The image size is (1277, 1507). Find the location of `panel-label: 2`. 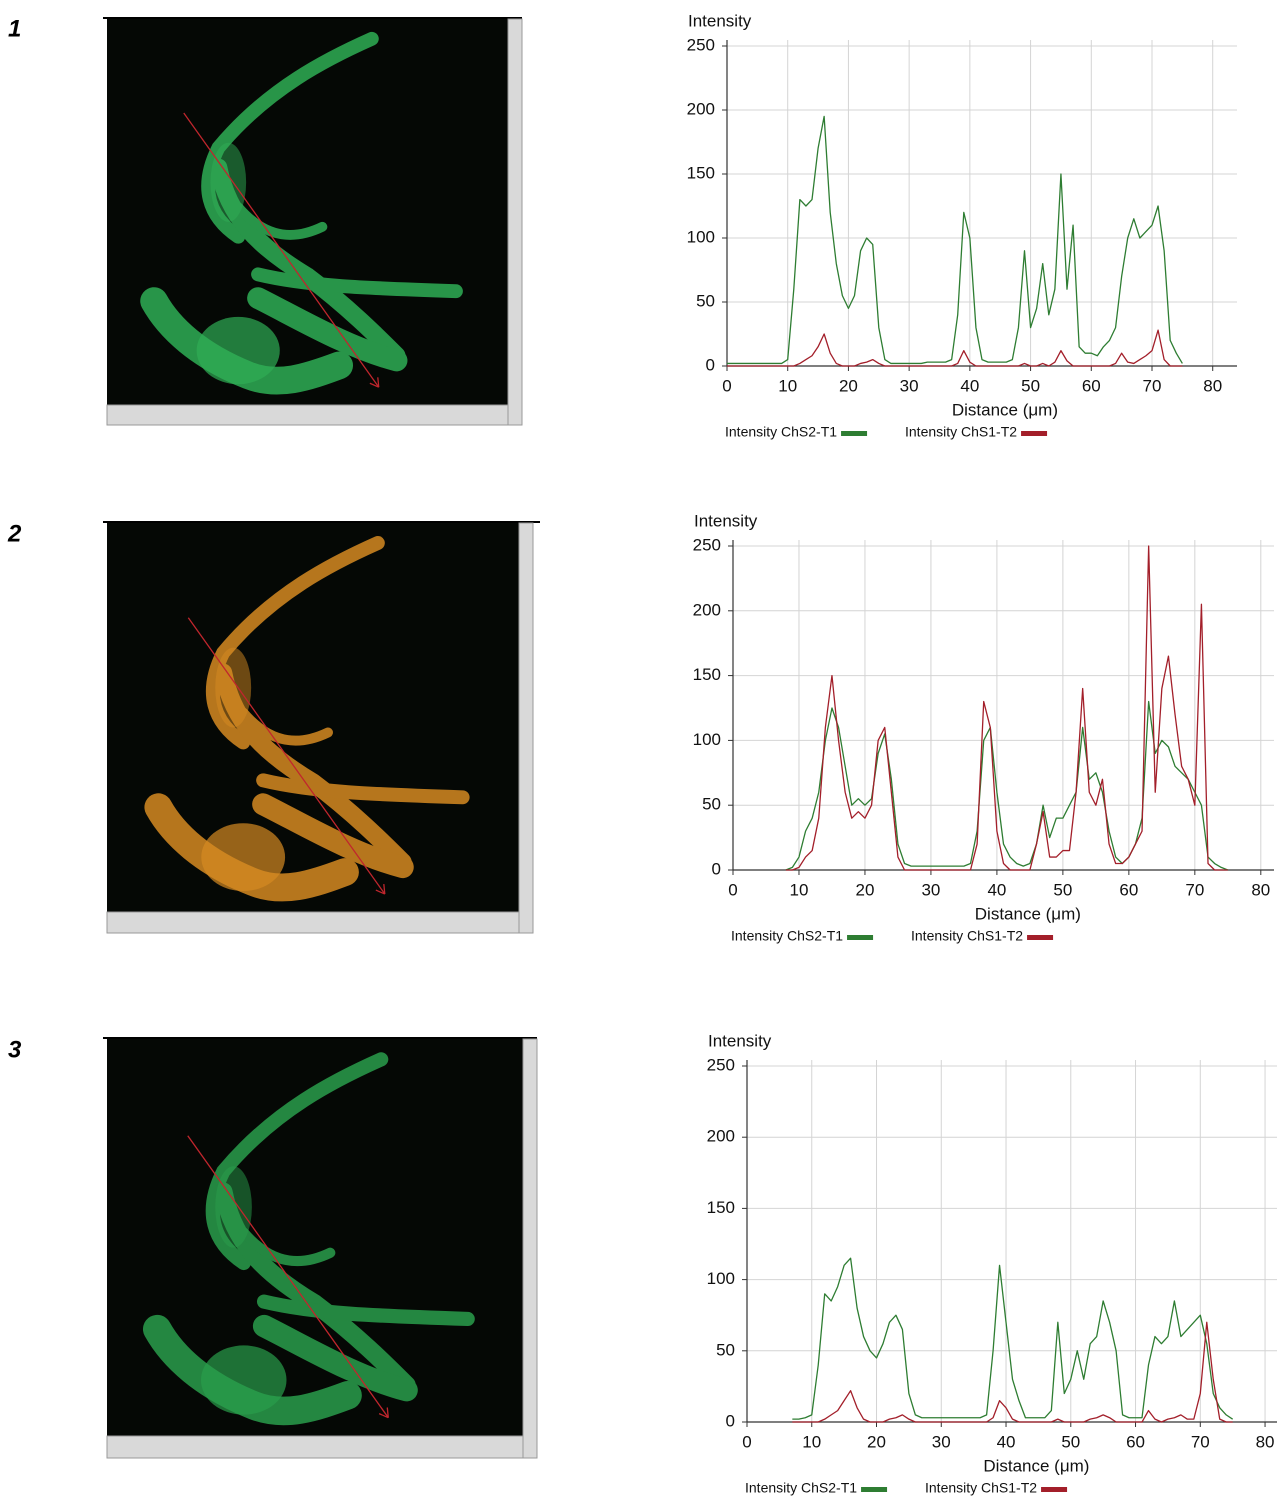

panel-label: 2 is located at coordinates (14, 533).